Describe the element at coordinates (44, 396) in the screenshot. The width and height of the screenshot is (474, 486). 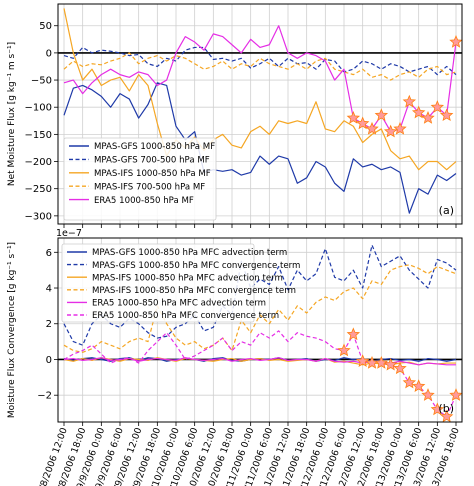
I see `y-tick-label: −2` at that location.